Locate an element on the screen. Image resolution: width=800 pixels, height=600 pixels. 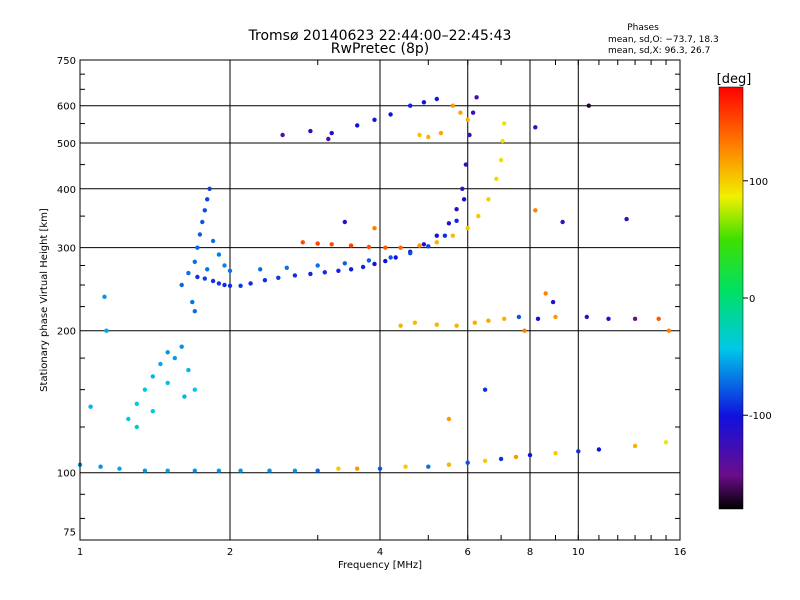
y-tick-label: 75 is located at coordinates (69, 533).